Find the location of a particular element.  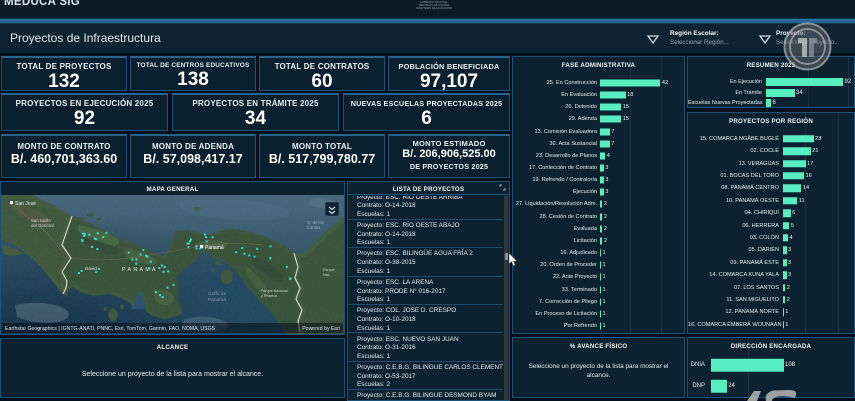

svg-text: Parque Nacional is located at coordinates (274, 291).